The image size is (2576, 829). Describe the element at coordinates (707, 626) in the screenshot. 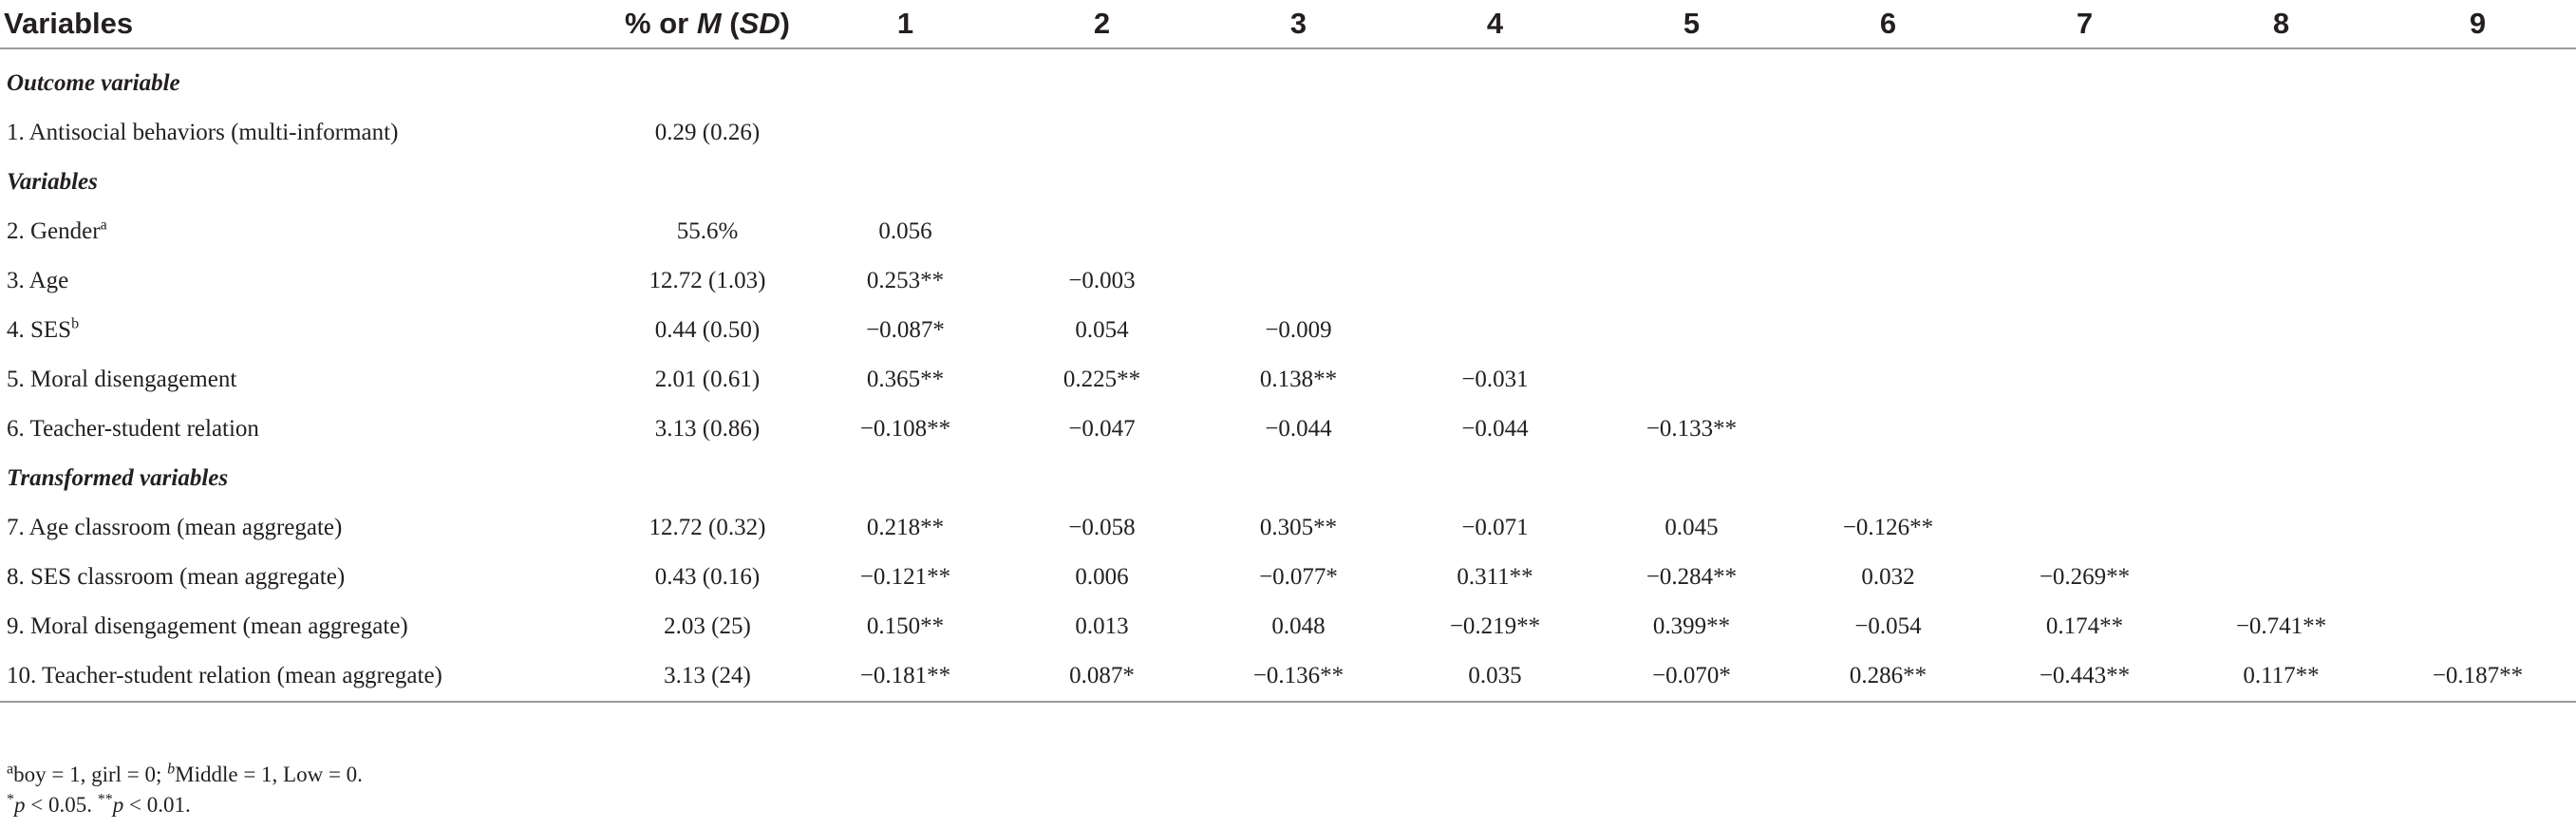

I see `stat-cell: 2.03 (25)` at that location.